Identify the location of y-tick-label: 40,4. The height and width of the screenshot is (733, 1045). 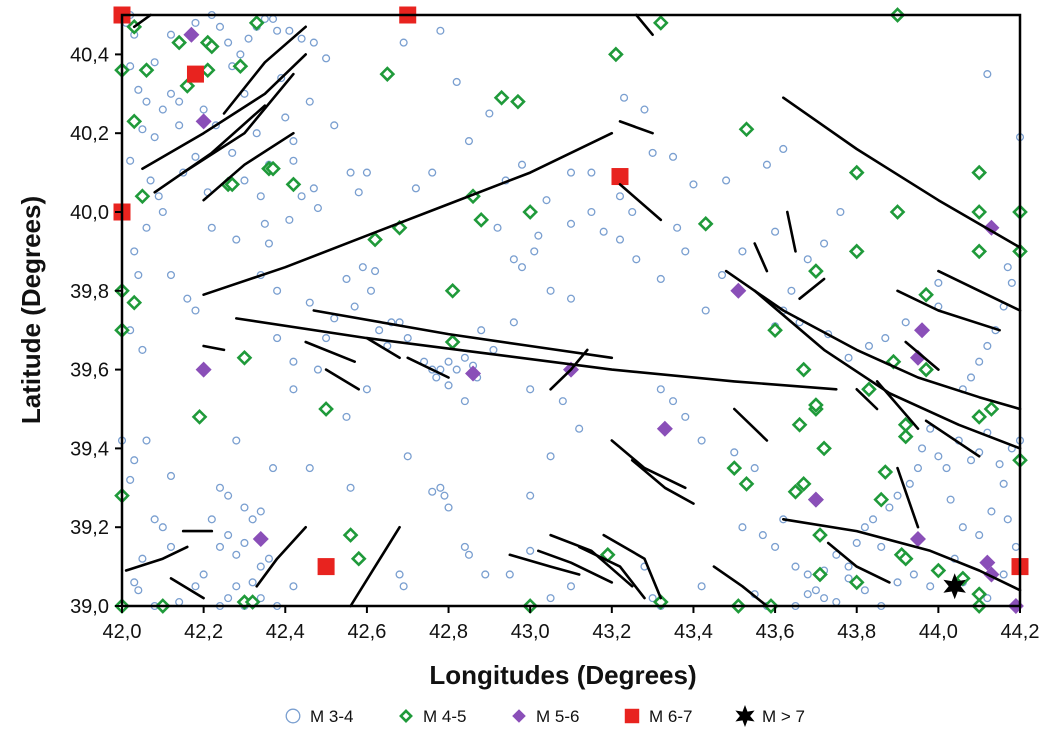
(89, 55).